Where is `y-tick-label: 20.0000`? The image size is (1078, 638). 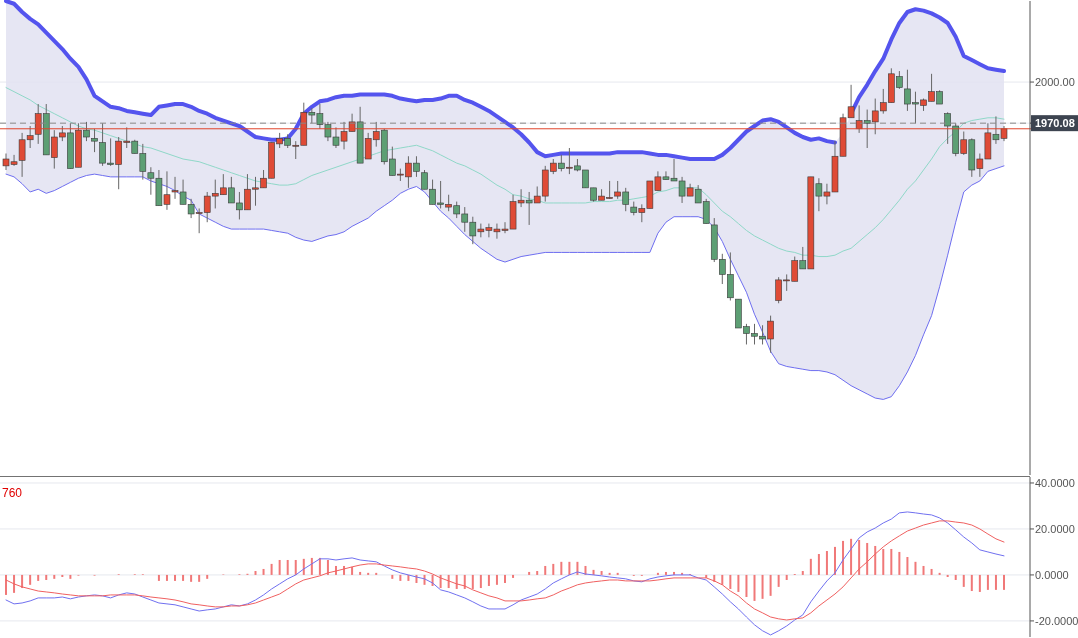 y-tick-label: 20.0000 is located at coordinates (1055, 528).